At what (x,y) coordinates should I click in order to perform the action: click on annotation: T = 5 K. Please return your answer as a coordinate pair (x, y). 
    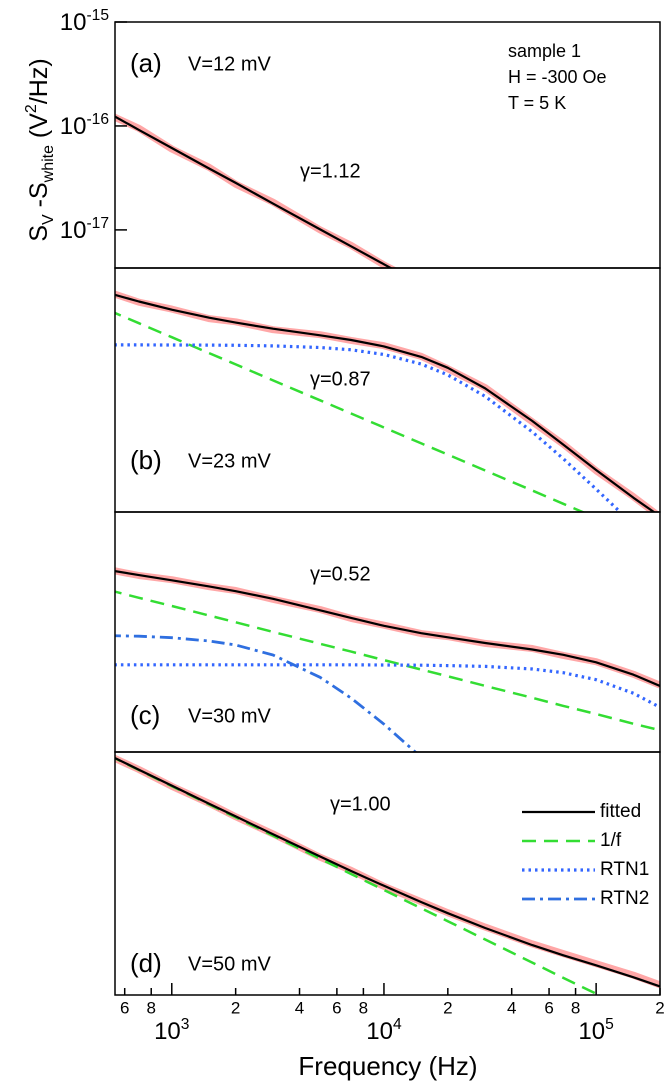
    Looking at the image, I should click on (537, 103).